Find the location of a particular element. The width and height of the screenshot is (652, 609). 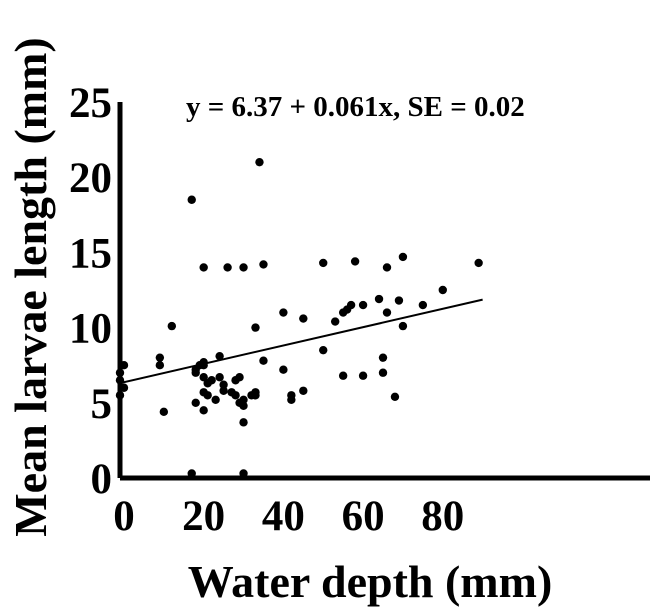

x-tick-label: 80 is located at coordinates (442, 516).